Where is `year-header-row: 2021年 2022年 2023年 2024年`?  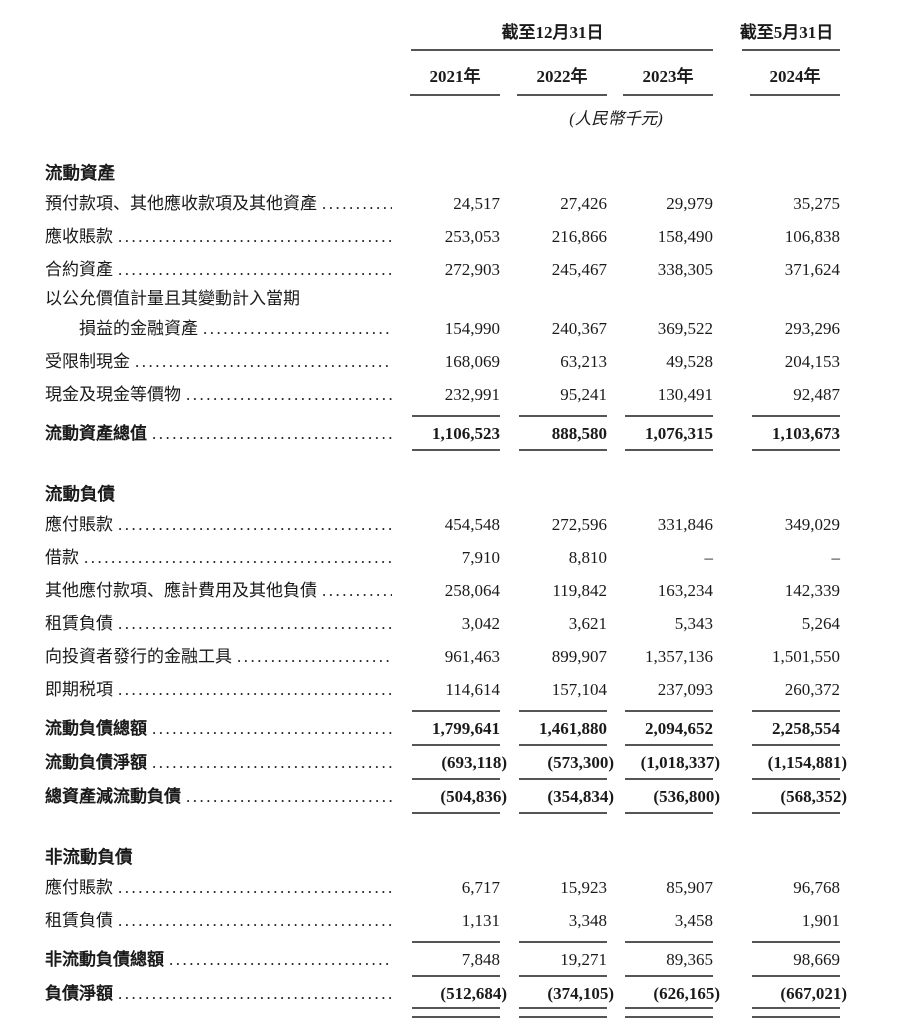
year-header-row: 2021年 2022年 2023年 2024年 is located at coordinates (484, 73).